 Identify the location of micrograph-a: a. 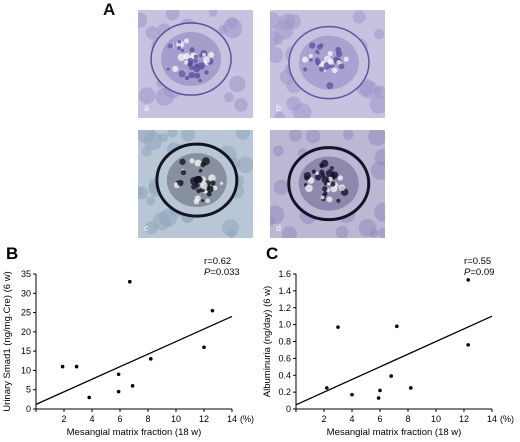
(195, 64).